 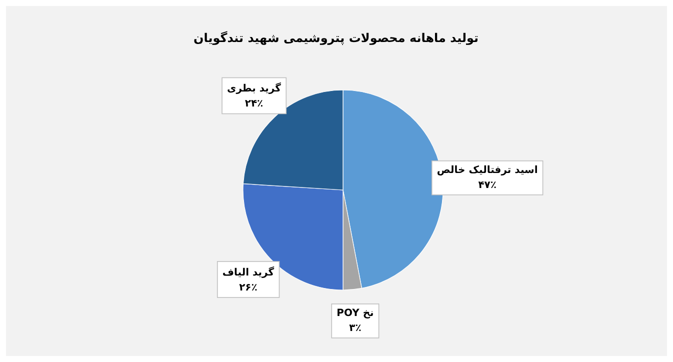 I want to click on slice-label: نخ POY, so click(x=355, y=313).